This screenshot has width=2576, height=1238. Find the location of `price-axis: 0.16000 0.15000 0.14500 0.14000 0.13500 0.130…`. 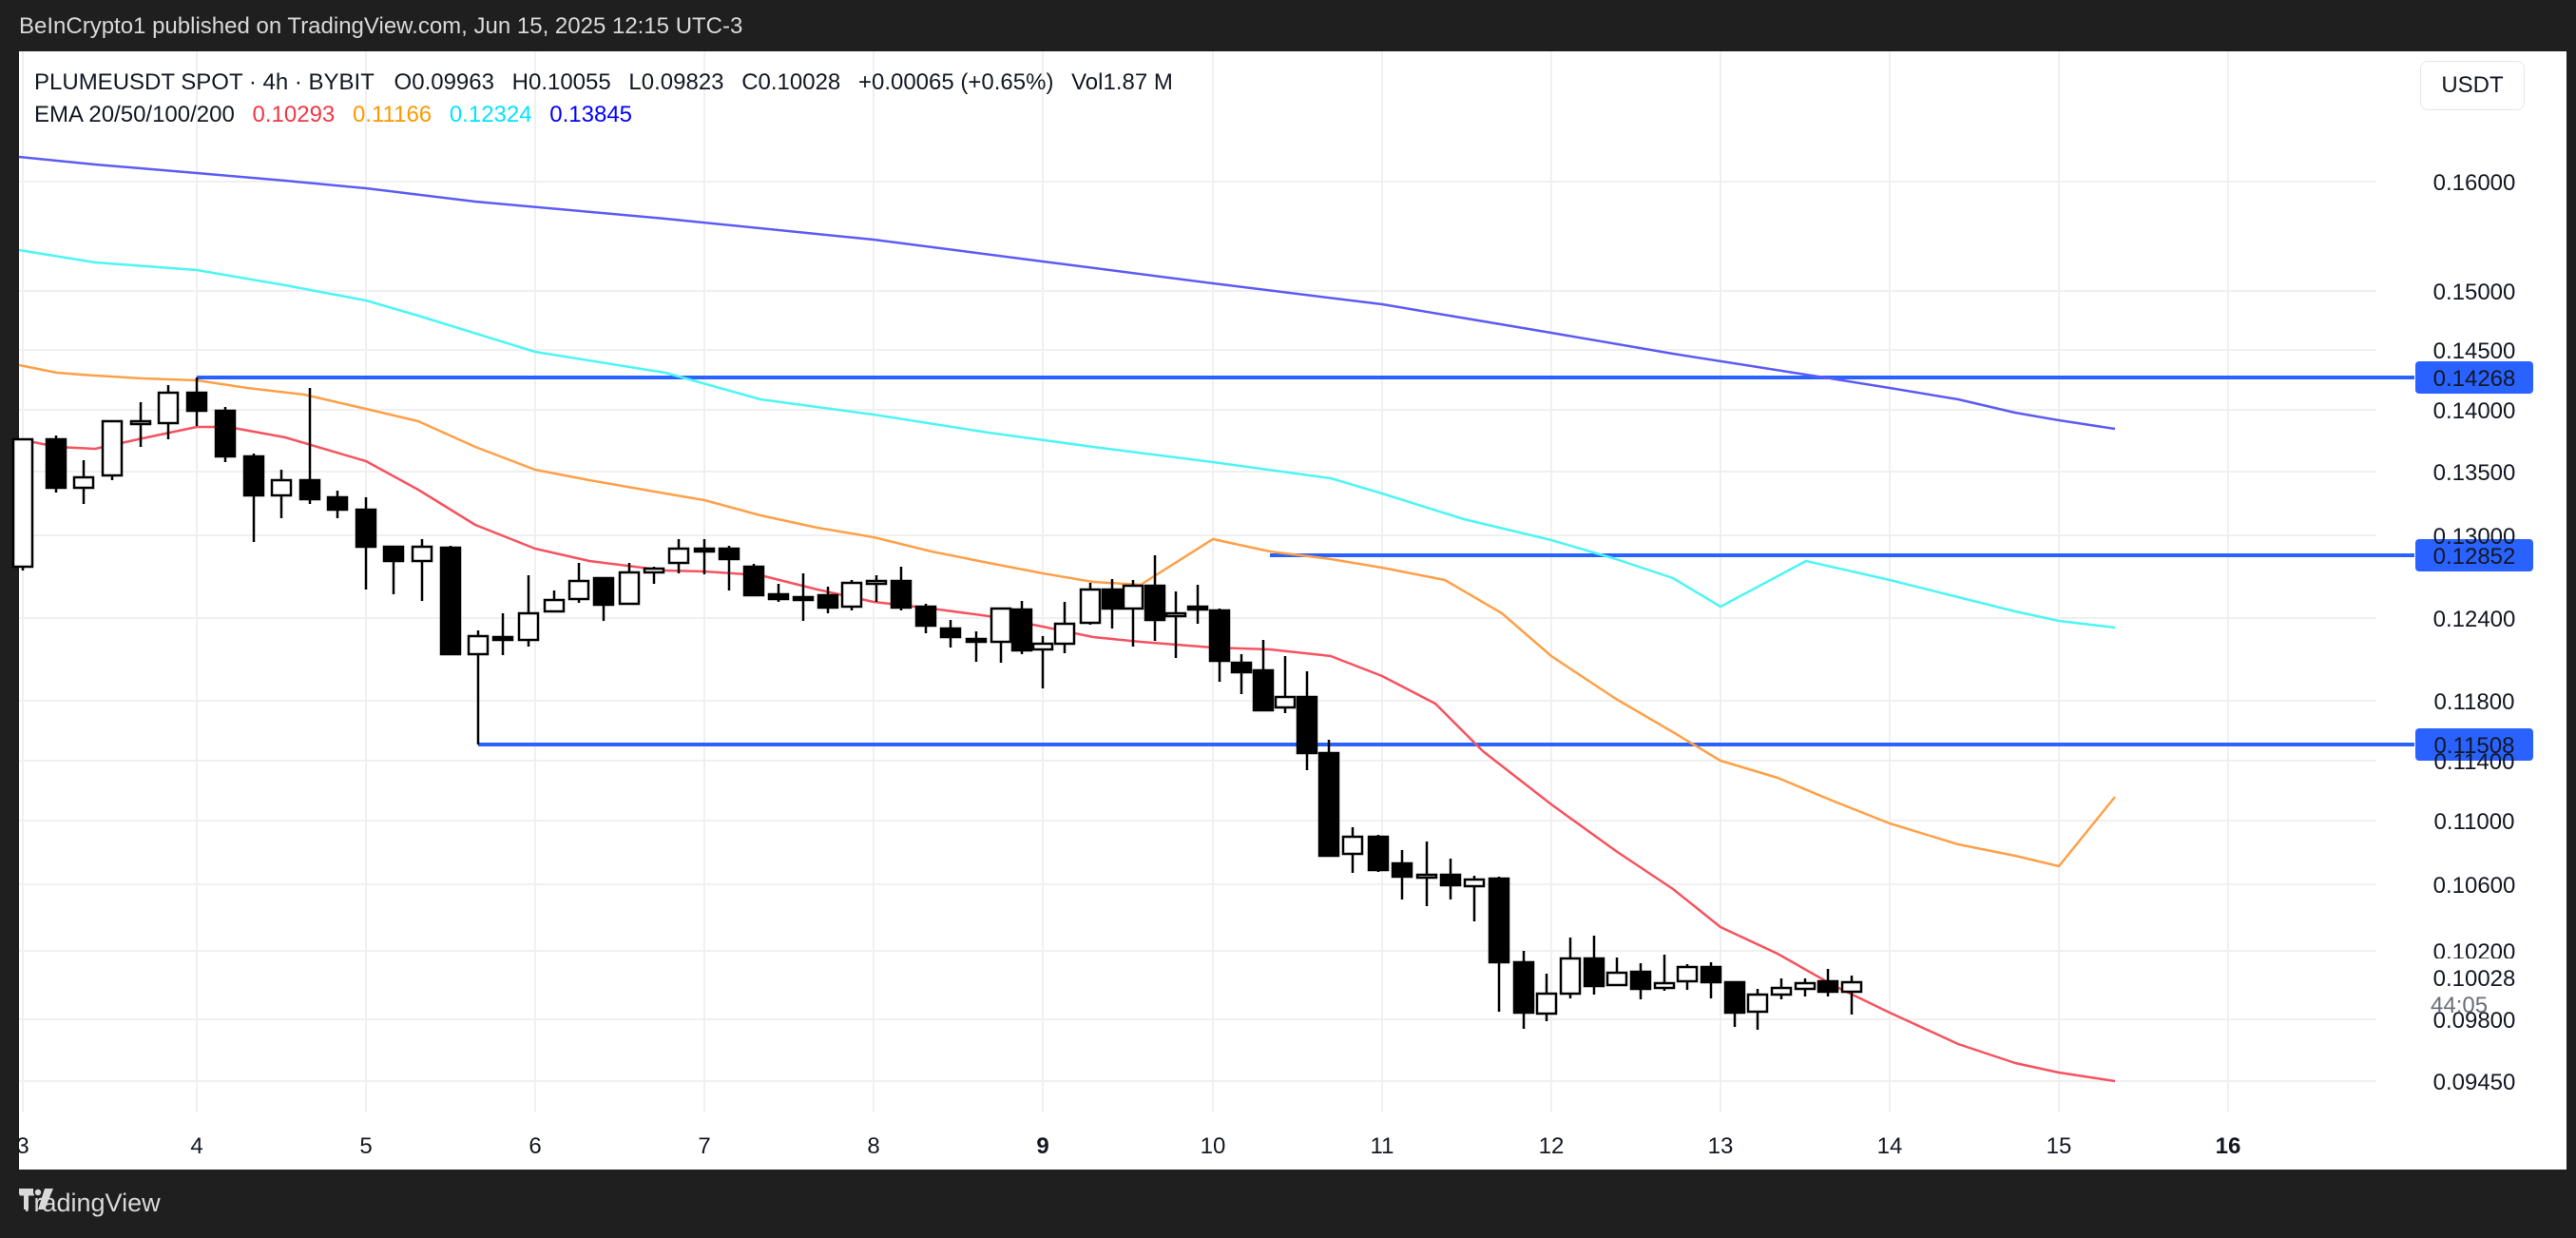

price-axis: 0.16000 0.15000 0.14500 0.14000 0.13500 0.130… is located at coordinates (2474, 633).